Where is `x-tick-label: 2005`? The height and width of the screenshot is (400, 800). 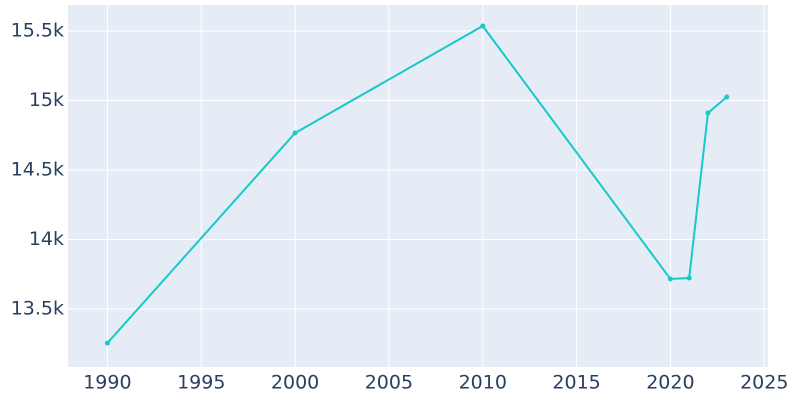 x-tick-label: 2005 is located at coordinates (389, 383).